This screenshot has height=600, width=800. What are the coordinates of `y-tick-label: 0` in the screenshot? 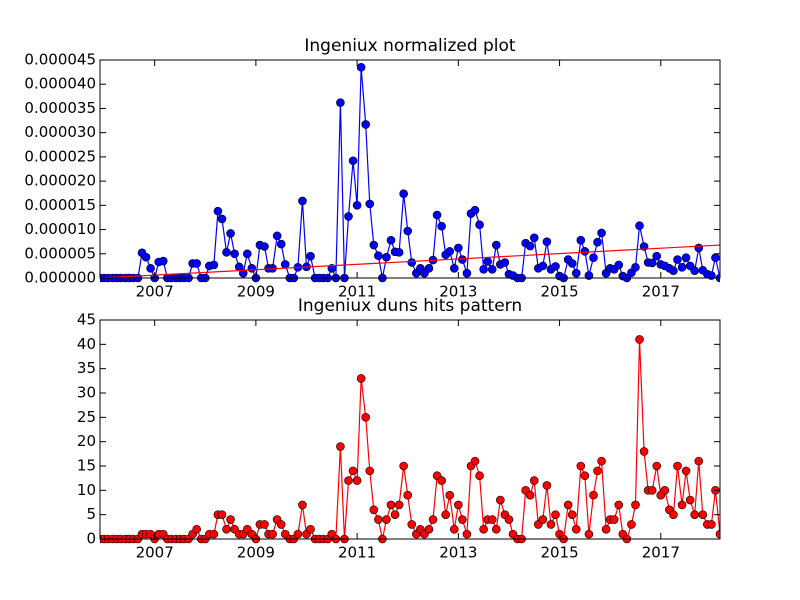 It's located at (91, 539).